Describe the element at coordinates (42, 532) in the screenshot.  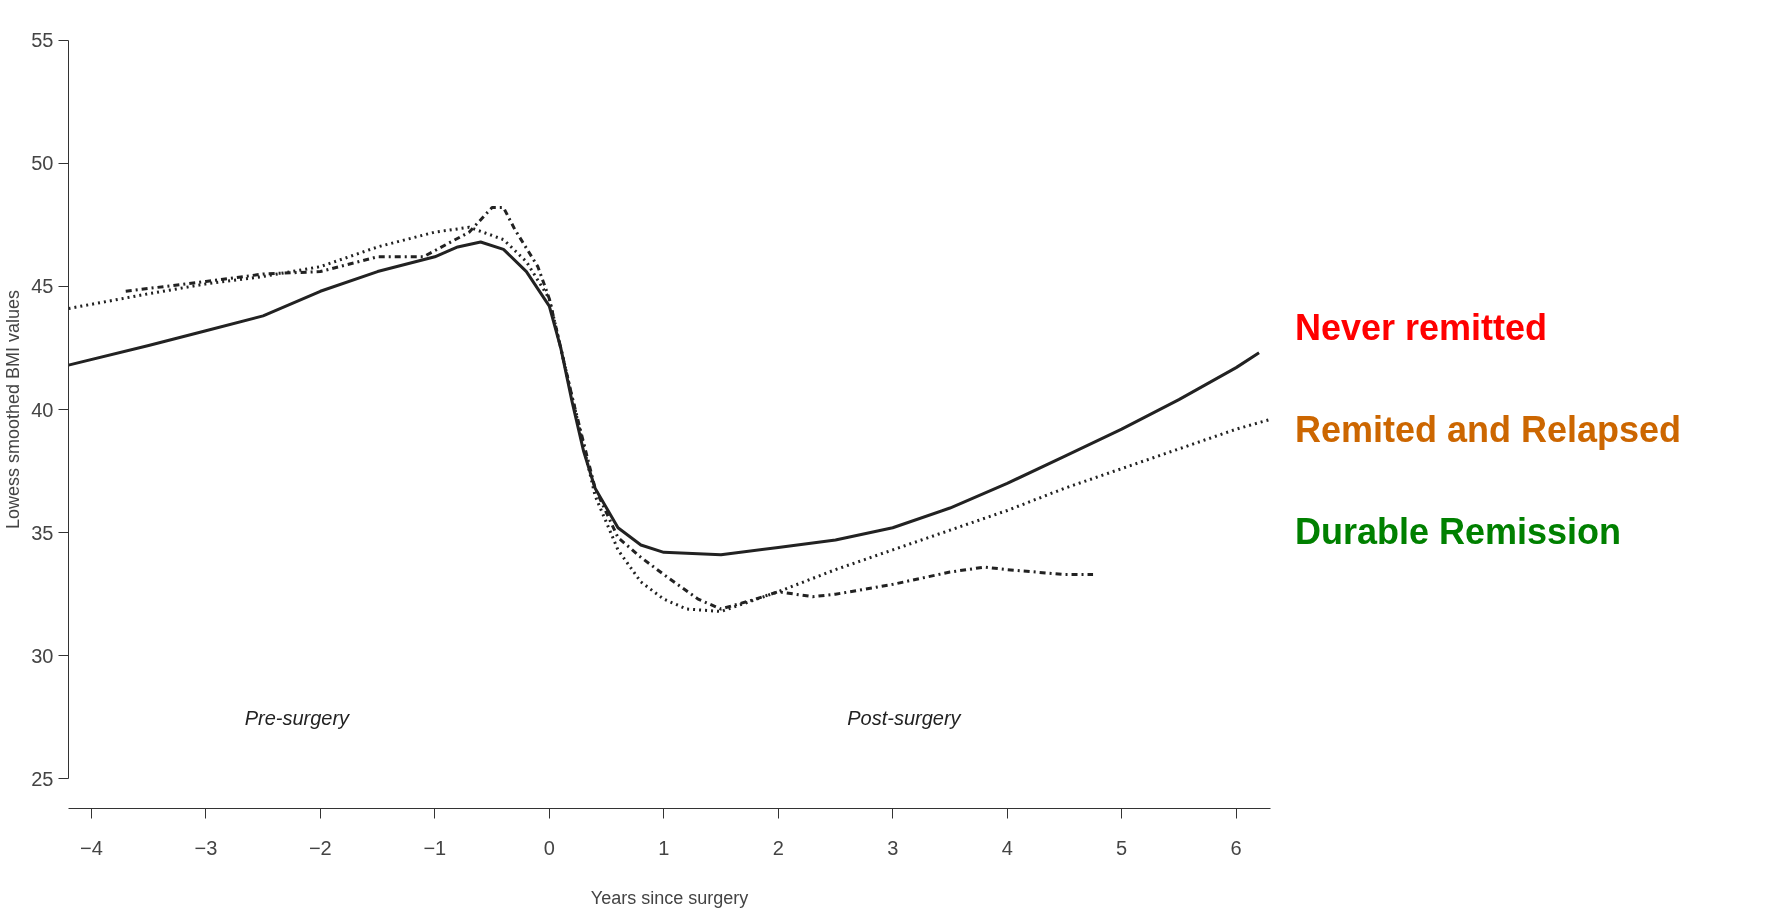
I see `y-tick-label: 35` at that location.